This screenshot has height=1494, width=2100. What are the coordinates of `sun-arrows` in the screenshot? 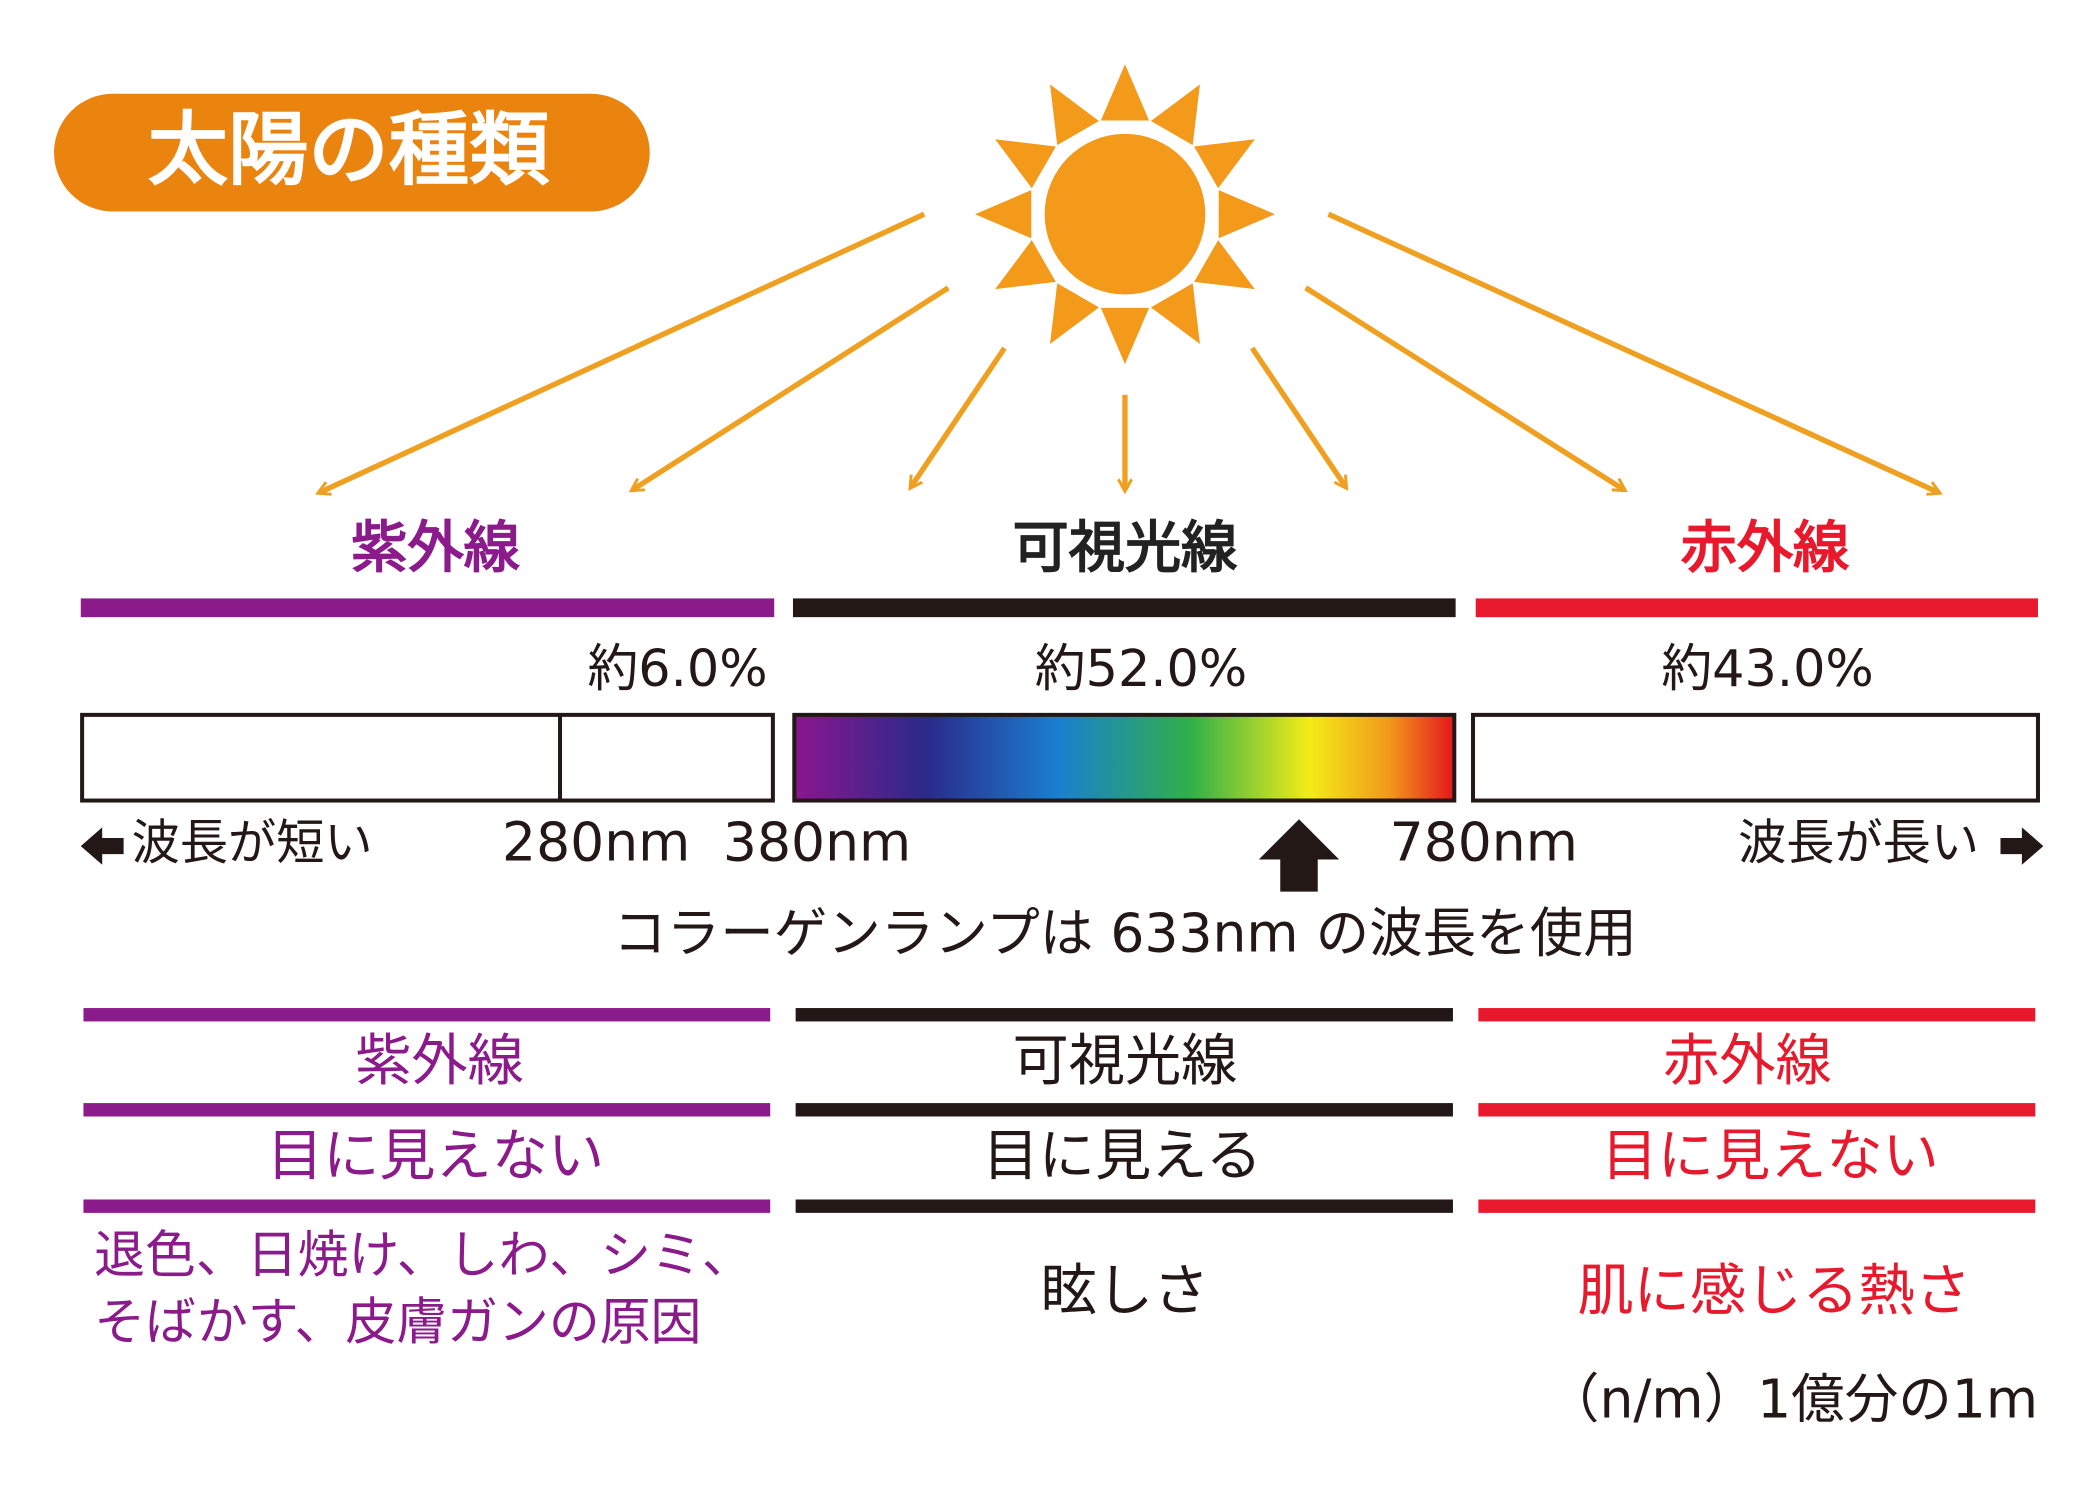 It's located at (1129, 351).